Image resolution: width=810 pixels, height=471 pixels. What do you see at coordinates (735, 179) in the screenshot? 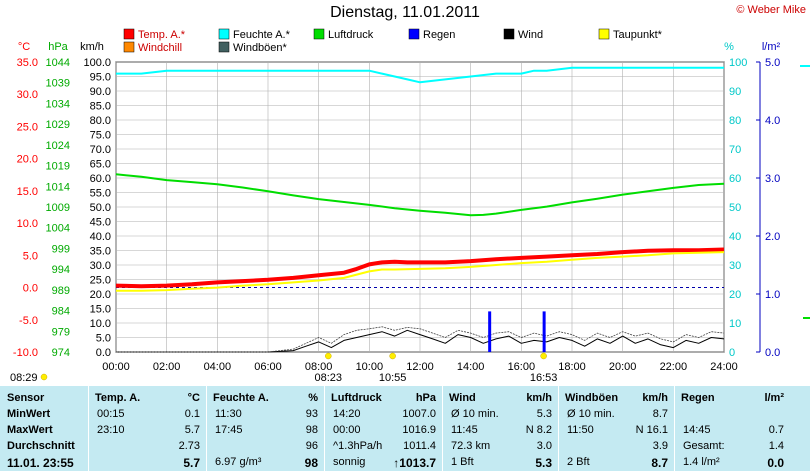
I see `tick-label-humidity: 60` at bounding box center [735, 179].